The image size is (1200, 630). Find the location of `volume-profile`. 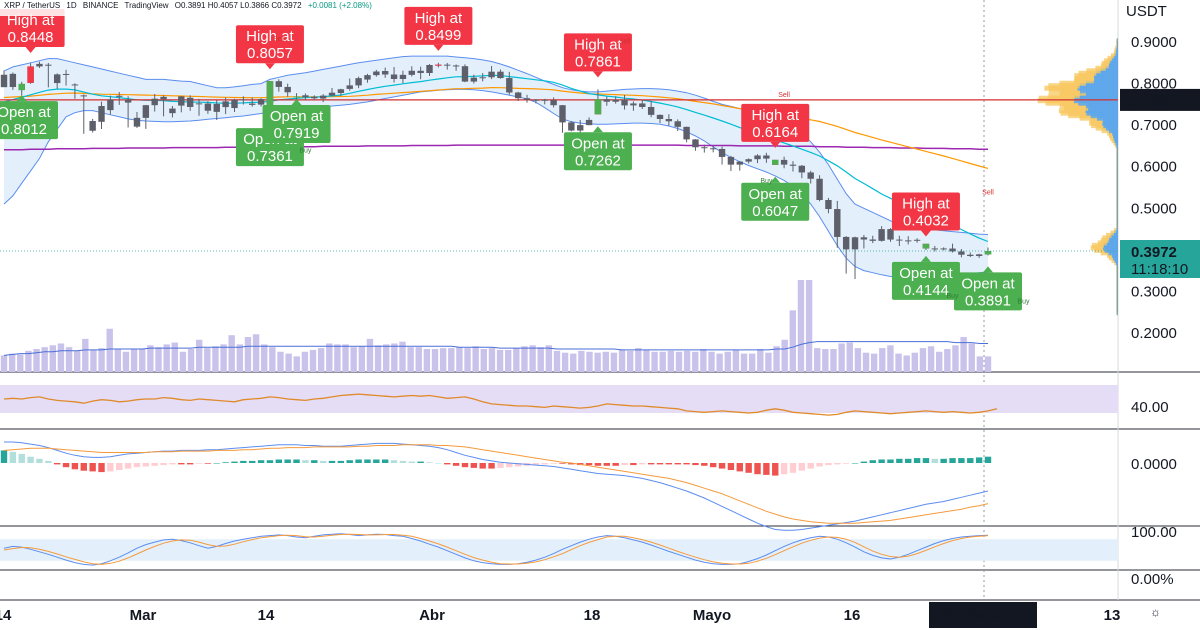

volume-profile is located at coordinates (1077, 177).